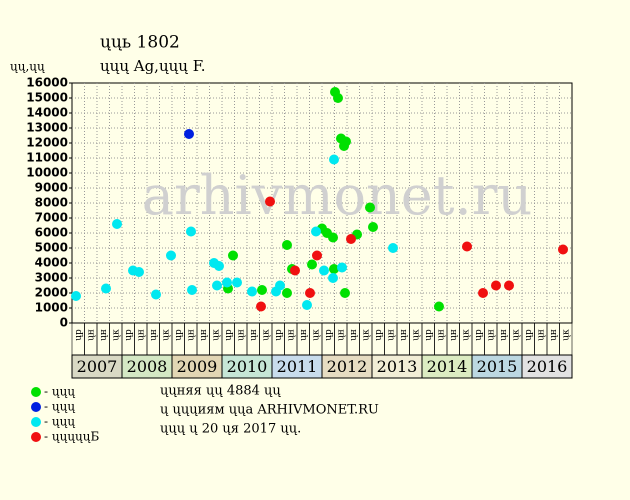  Describe the element at coordinates (220, 391) in the screenshot. I see `note: ųųняя ųų 4884 ųų` at that location.